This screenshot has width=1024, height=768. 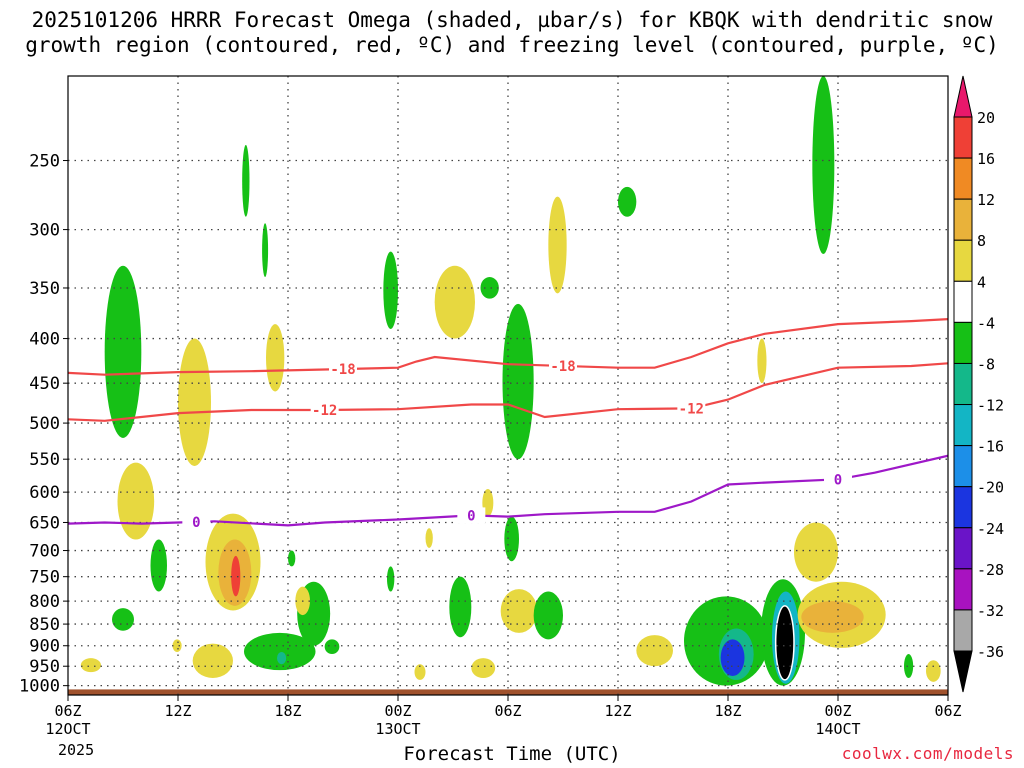 I want to click on y-tick-label-700: 700, so click(x=44, y=552).